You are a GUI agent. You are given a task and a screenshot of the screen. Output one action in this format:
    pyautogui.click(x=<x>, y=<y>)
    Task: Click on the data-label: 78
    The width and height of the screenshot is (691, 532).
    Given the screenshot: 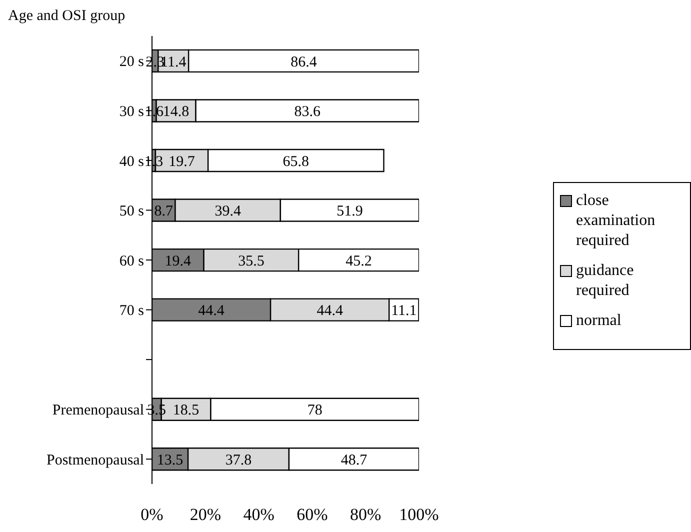 What is the action you would take?
    pyautogui.click(x=314, y=410)
    